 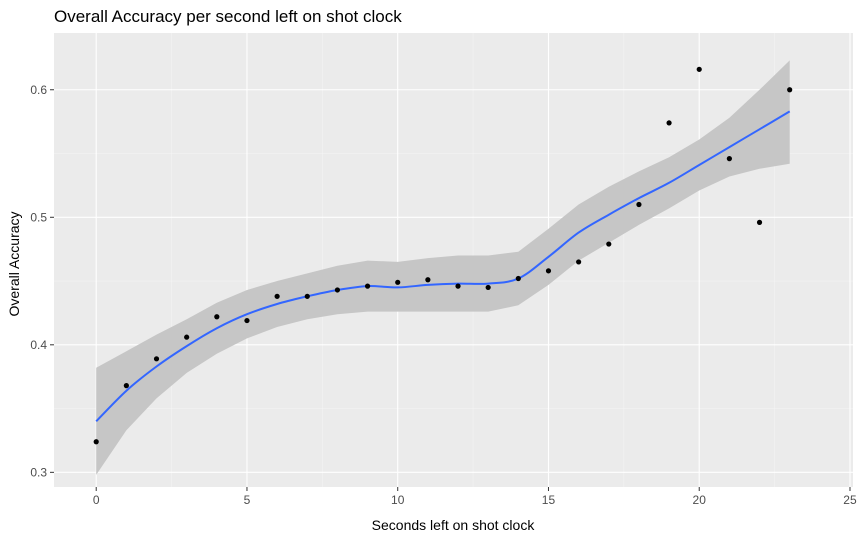 I want to click on x-tick-label: 10, so click(x=398, y=500).